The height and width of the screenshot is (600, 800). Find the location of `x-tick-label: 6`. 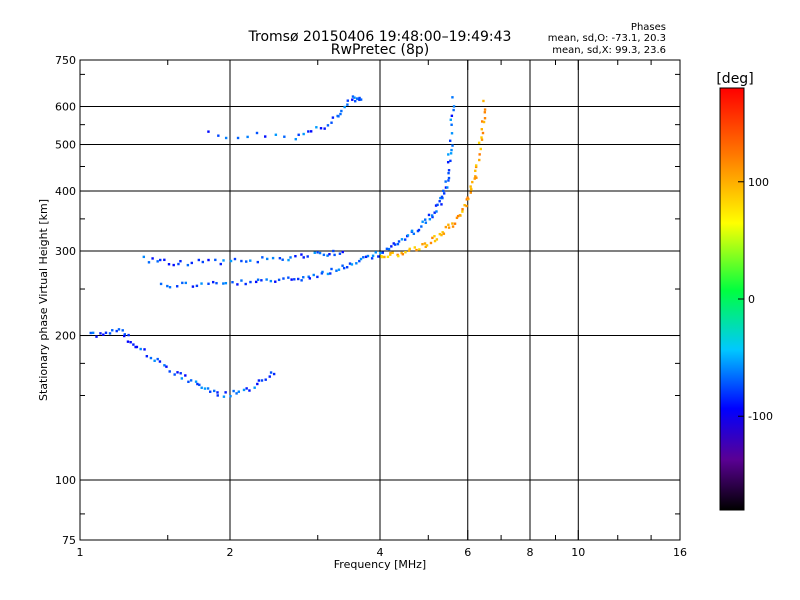

x-tick-label: 6 is located at coordinates (467, 552).